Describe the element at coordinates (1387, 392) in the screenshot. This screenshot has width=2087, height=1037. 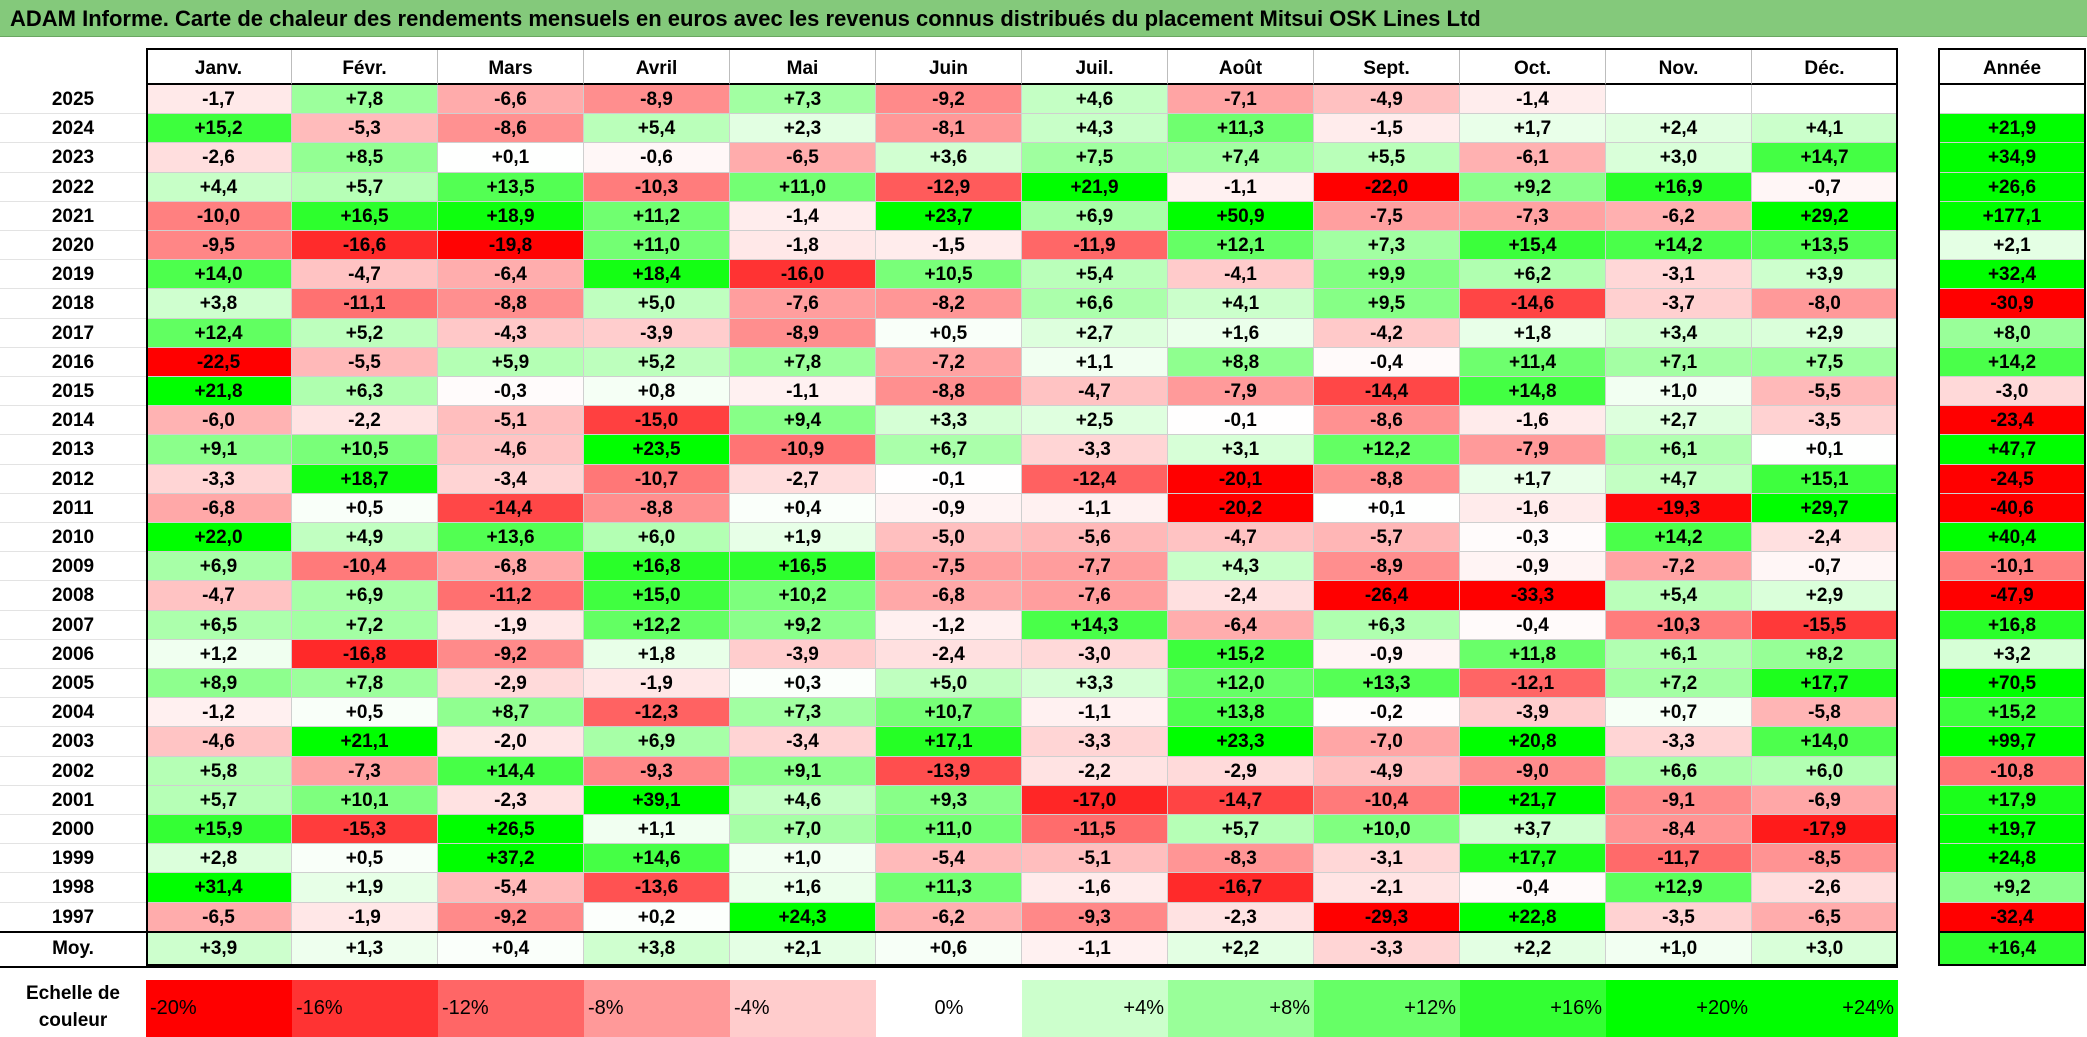
I see `month-value-cell: -14,4` at that location.